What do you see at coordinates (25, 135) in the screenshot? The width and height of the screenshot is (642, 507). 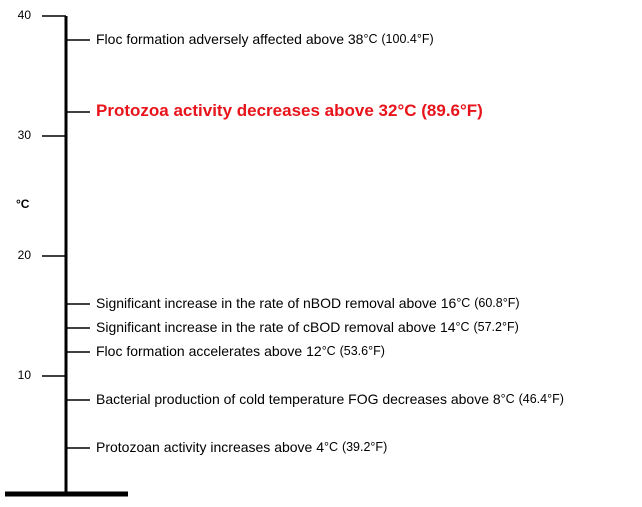 I see `y-tick-label: 30` at bounding box center [25, 135].